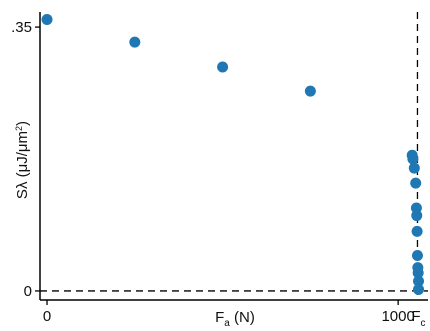 This screenshot has width=430, height=331. I want to click on x-axis-label-rest: (N), so click(242, 317).